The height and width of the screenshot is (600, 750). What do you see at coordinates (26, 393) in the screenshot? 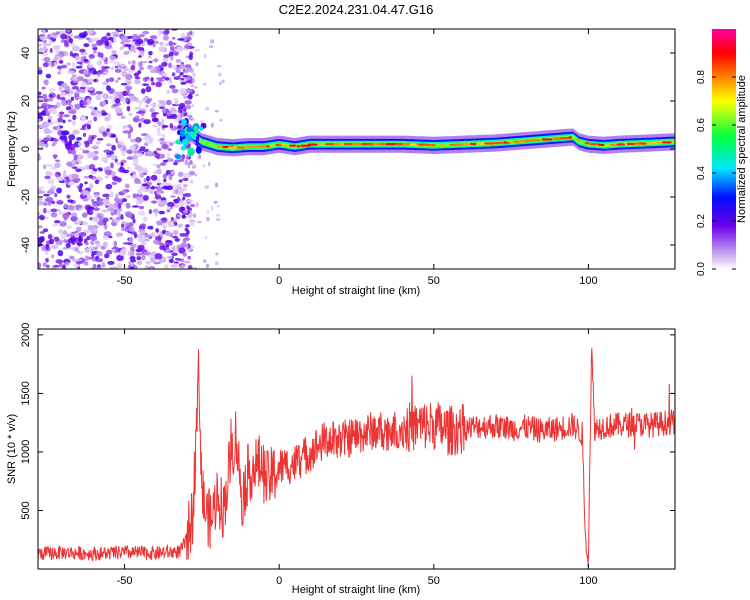
I see `snr-y-tick-label: 1500` at bounding box center [26, 393].